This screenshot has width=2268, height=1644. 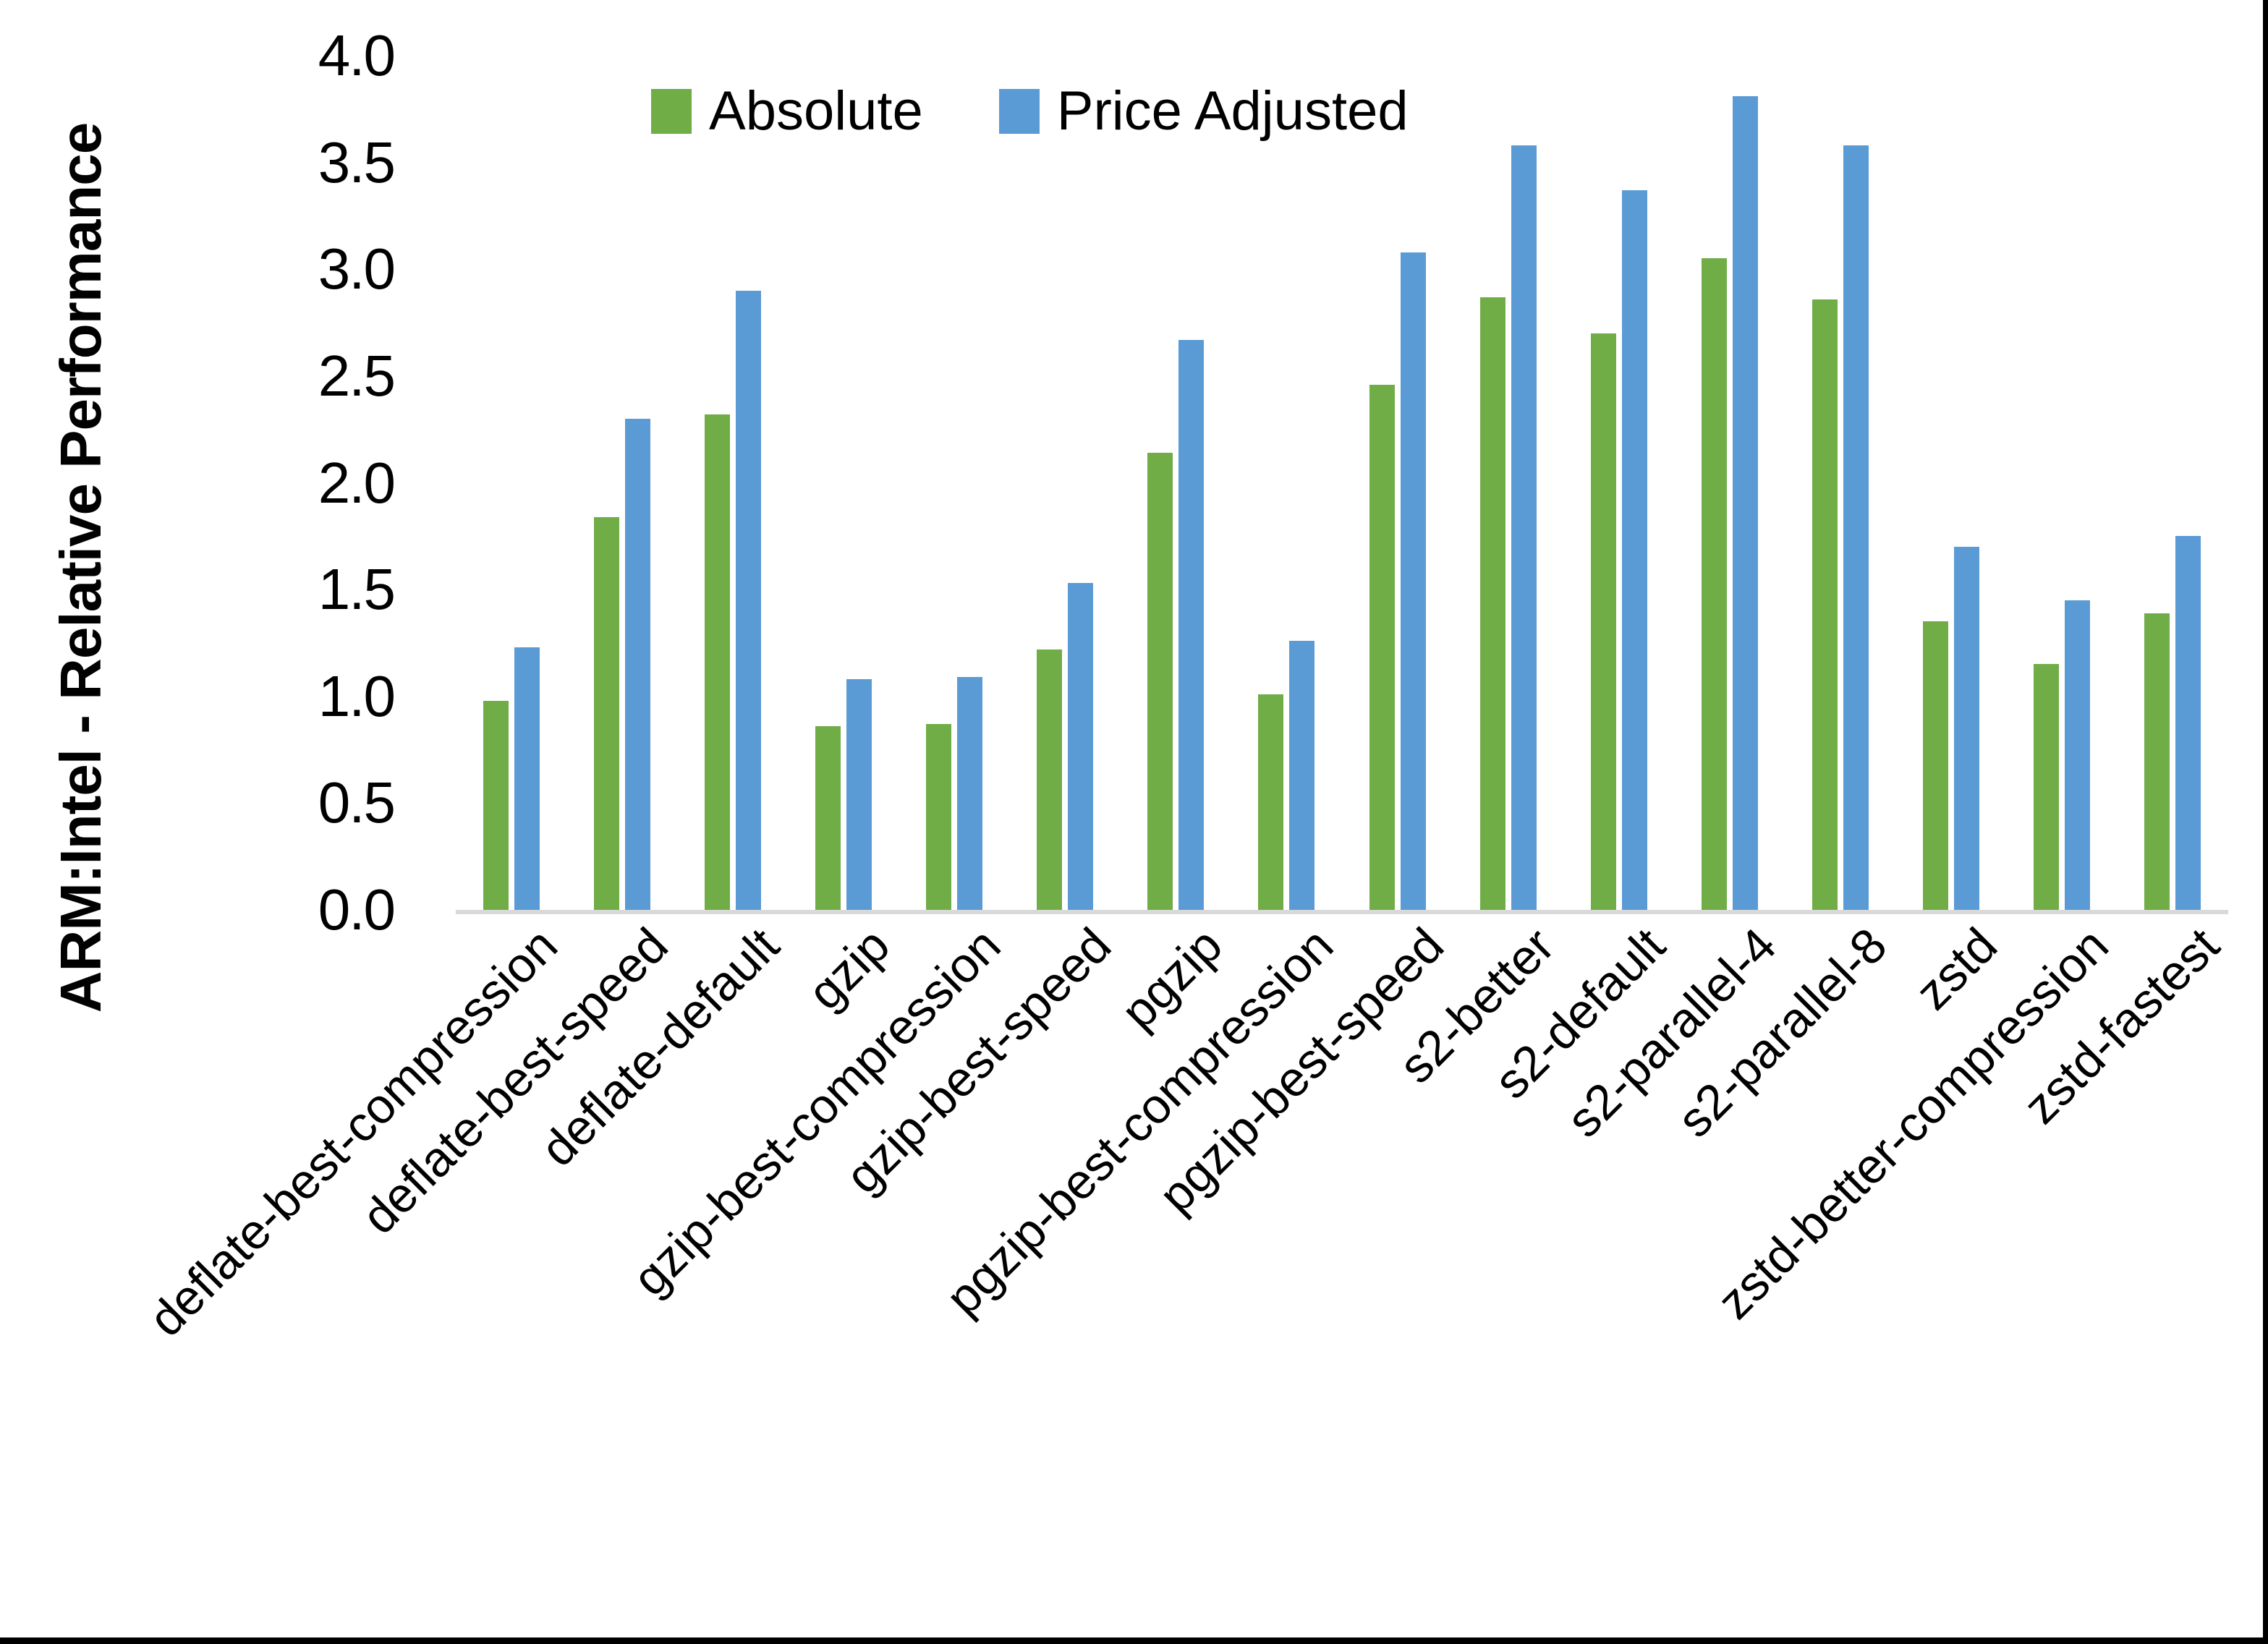 I want to click on legend-item-absolute: Absolute, so click(x=787, y=111).